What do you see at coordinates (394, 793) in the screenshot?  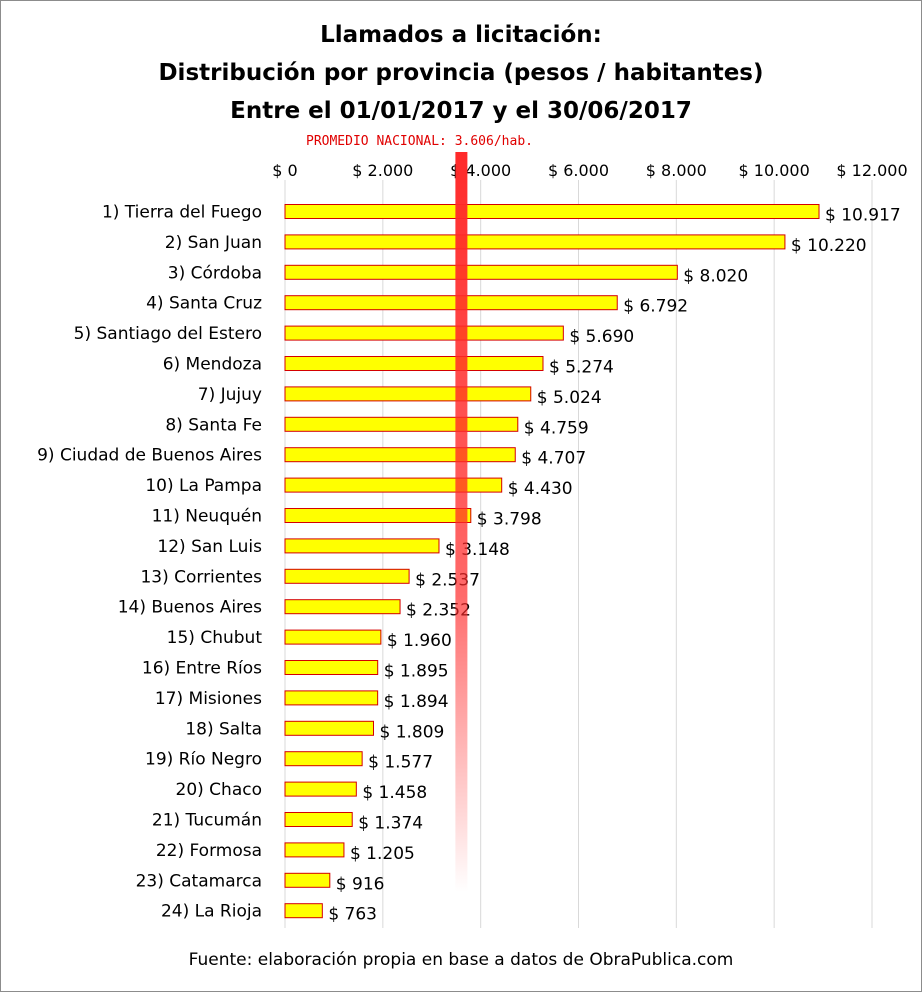 I see `value-label: $ 1.458` at bounding box center [394, 793].